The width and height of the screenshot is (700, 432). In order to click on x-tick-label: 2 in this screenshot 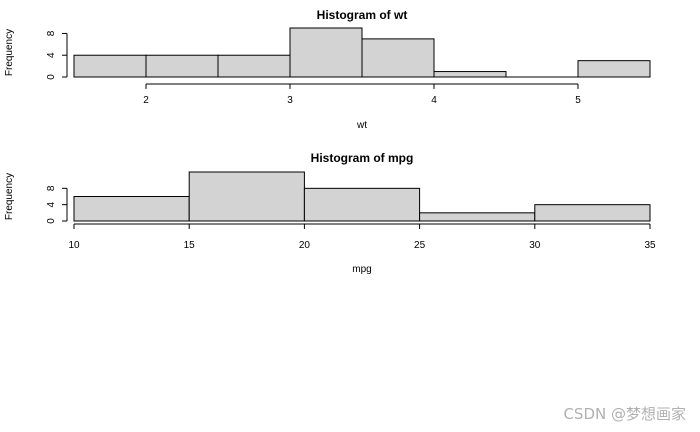, I will do `click(146, 100)`.